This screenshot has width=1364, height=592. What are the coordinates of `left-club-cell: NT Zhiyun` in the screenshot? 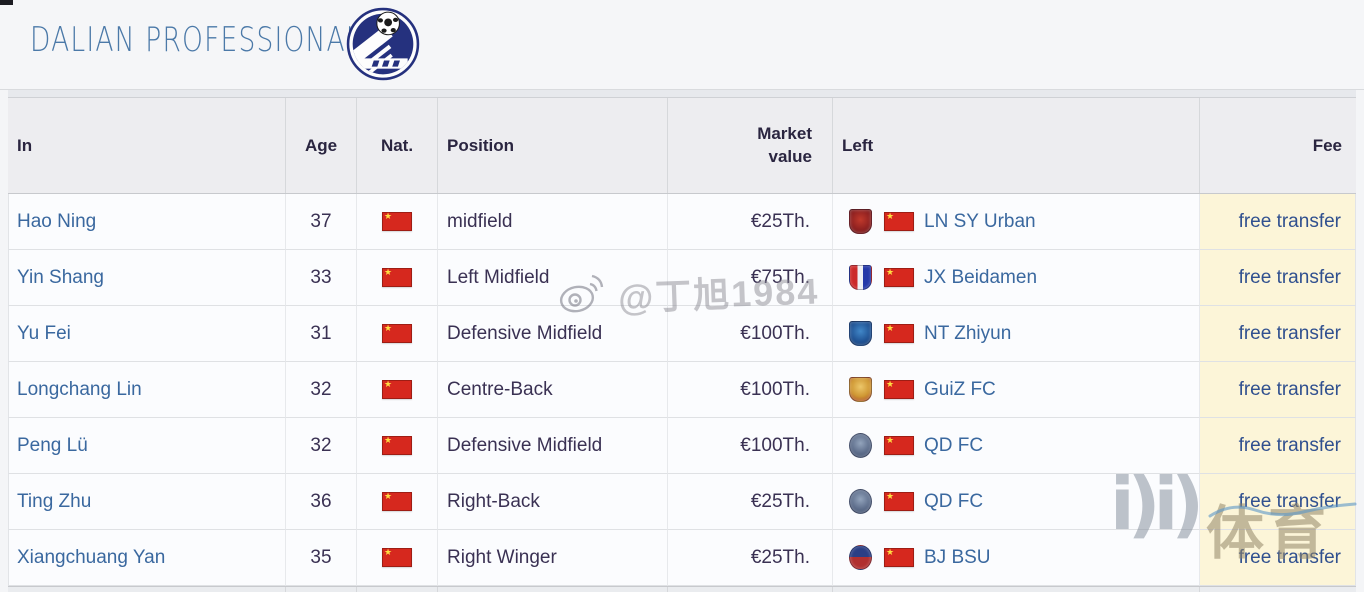 It's located at (1016, 334).